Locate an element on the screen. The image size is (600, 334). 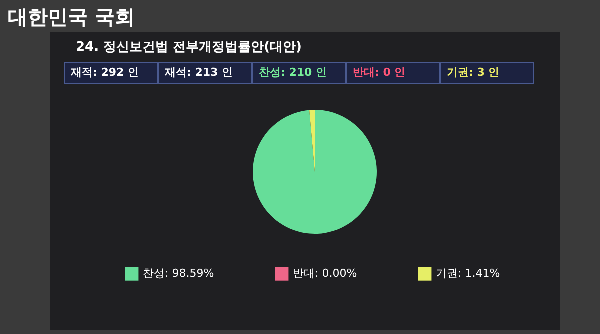
legend-label: 찬성: 98.59% is located at coordinates (178, 273).